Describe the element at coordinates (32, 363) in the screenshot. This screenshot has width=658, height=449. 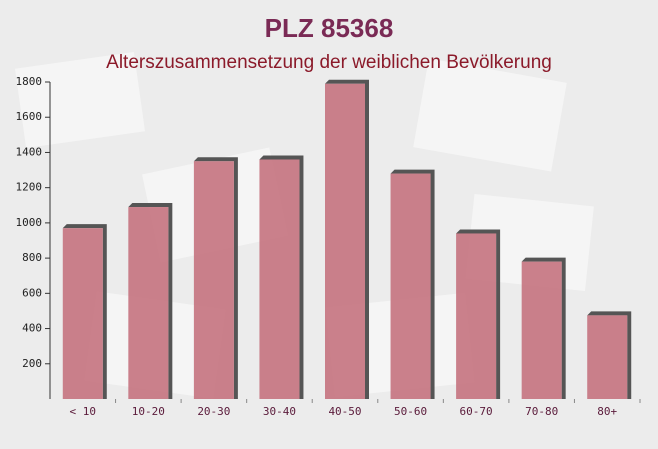
I see `y-tick-label: 200` at that location.